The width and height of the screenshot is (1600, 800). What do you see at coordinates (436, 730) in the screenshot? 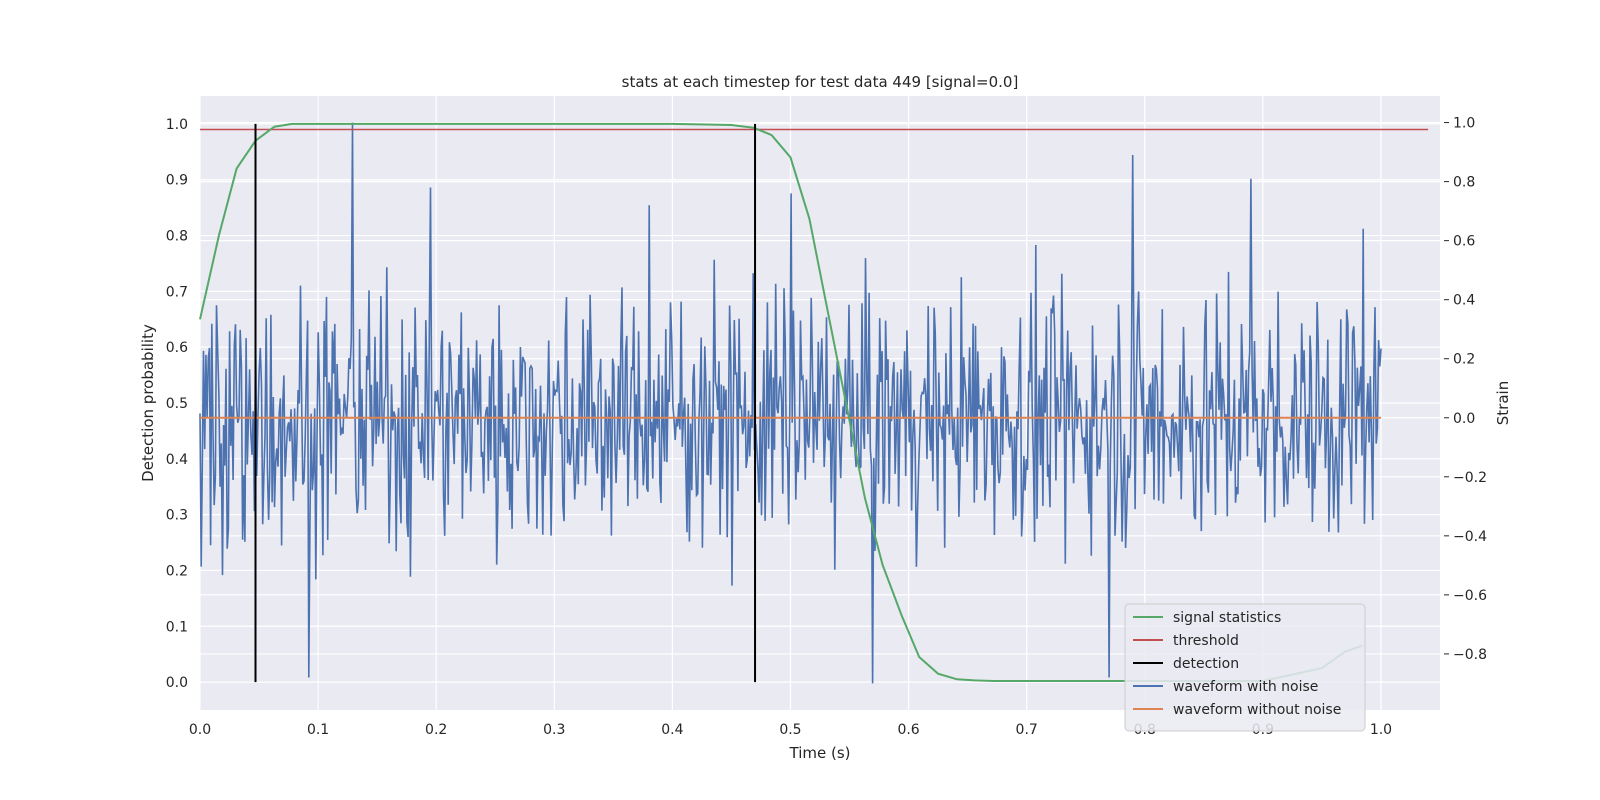
I see `x-tick-label: 0.2` at bounding box center [436, 730].